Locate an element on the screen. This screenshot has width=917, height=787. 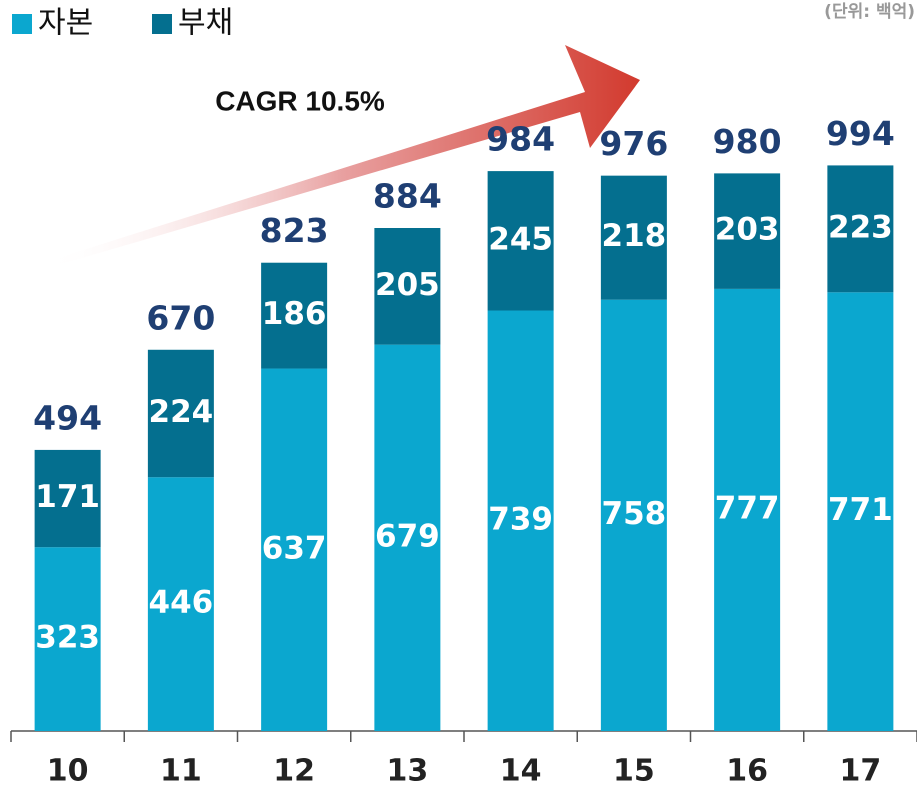
segment-label: 771 is located at coordinates (860, 510).